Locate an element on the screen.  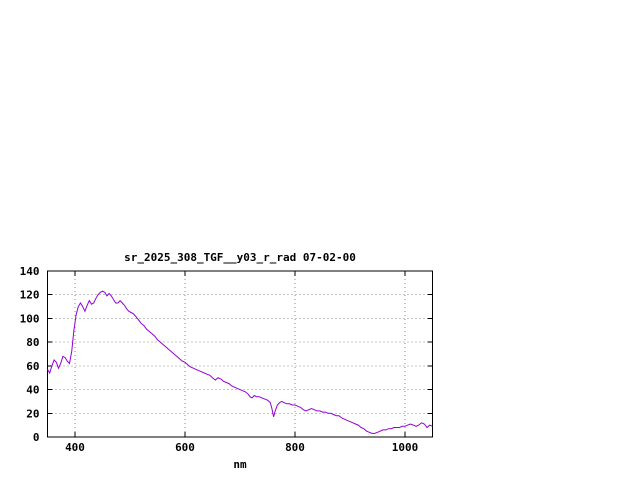
y-tick-label: 100 is located at coordinates (30, 318).